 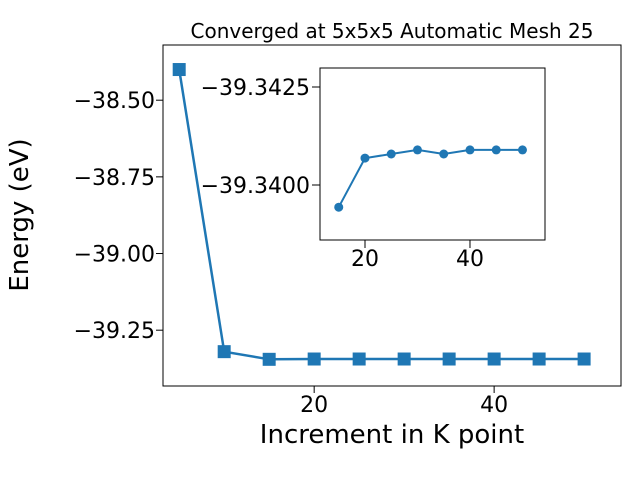 I want to click on x-tick-label: 40, so click(x=494, y=405).